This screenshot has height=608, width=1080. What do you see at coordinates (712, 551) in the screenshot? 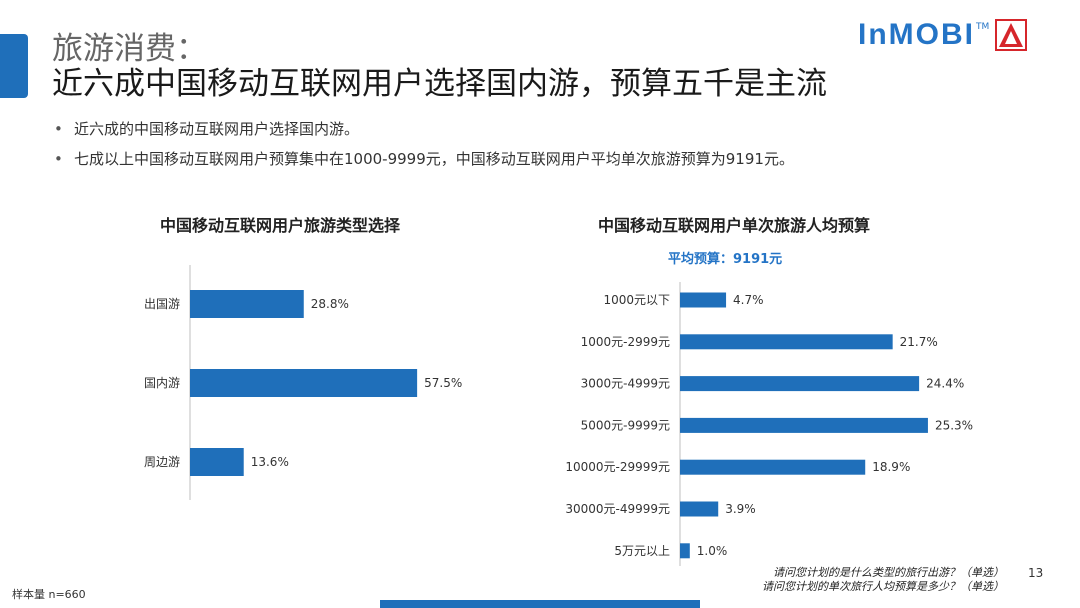
I see `data-label: 1.0%` at bounding box center [712, 551].